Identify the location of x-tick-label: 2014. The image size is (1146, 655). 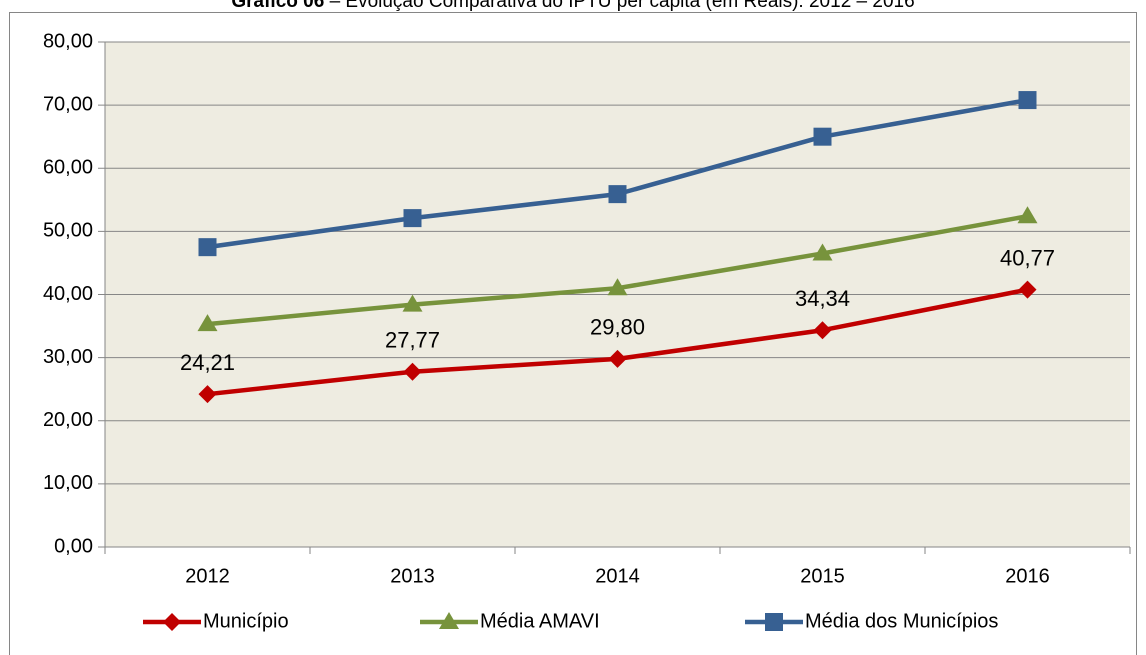
(617, 576).